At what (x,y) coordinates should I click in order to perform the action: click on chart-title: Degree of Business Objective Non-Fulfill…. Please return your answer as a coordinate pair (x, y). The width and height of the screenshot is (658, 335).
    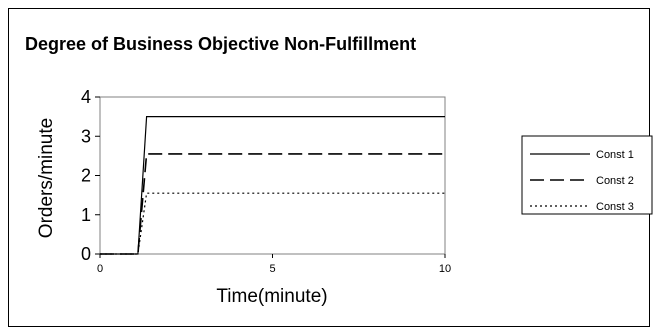
    Looking at the image, I should click on (220, 44).